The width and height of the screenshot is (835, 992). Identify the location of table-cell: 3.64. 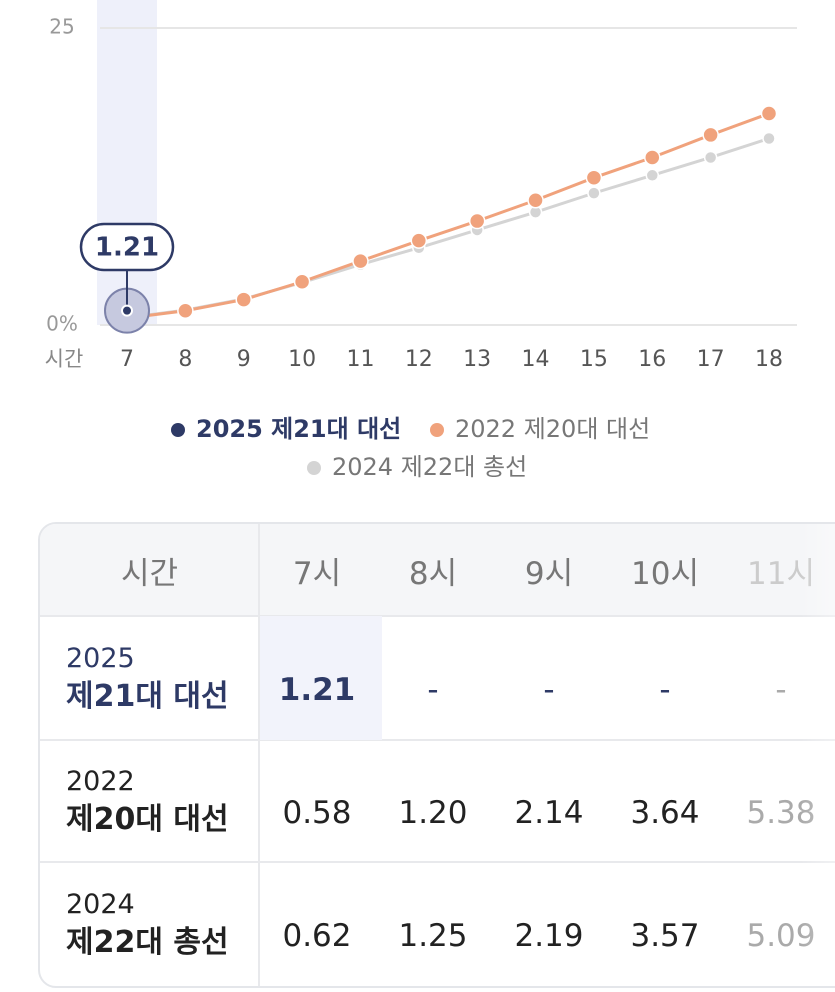
(665, 813).